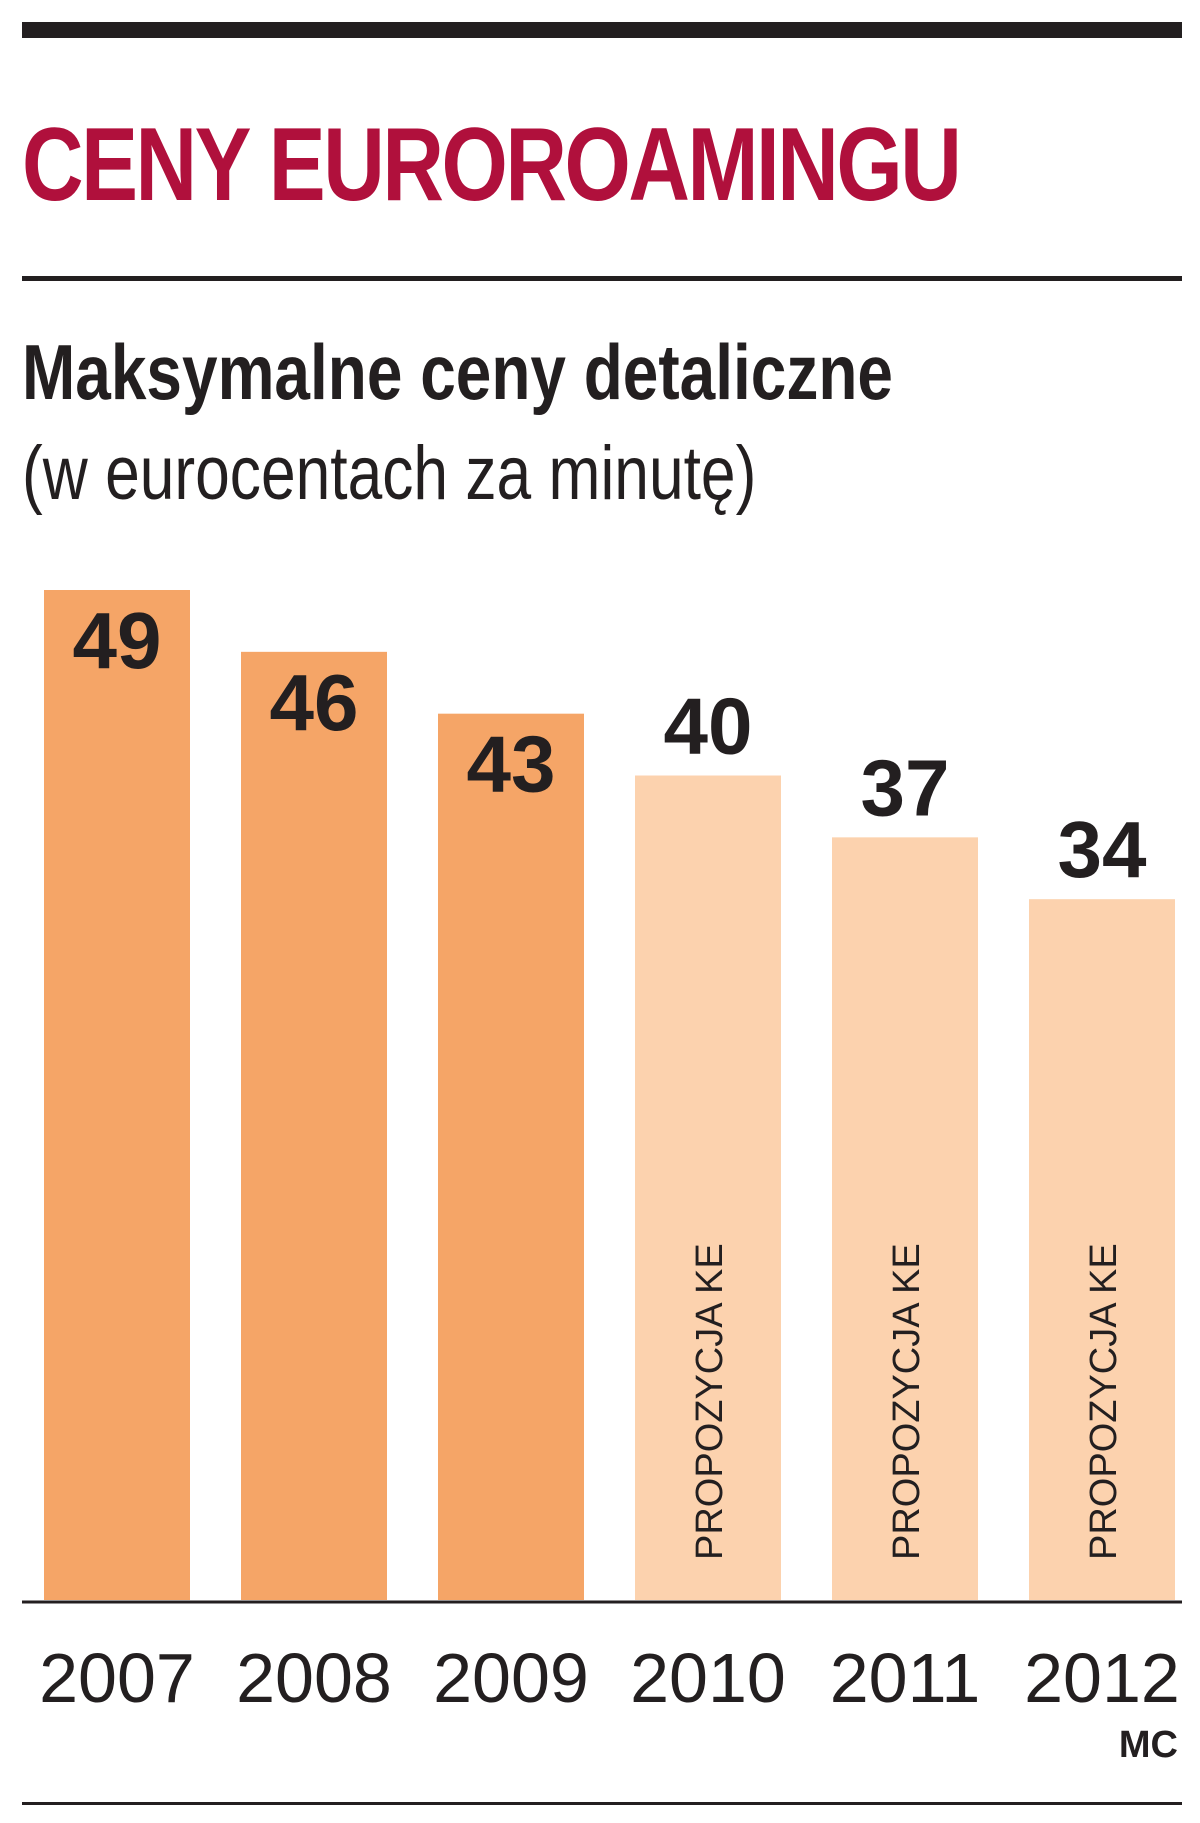  What do you see at coordinates (905, 1218) in the screenshot?
I see `bar-2011` at bounding box center [905, 1218].